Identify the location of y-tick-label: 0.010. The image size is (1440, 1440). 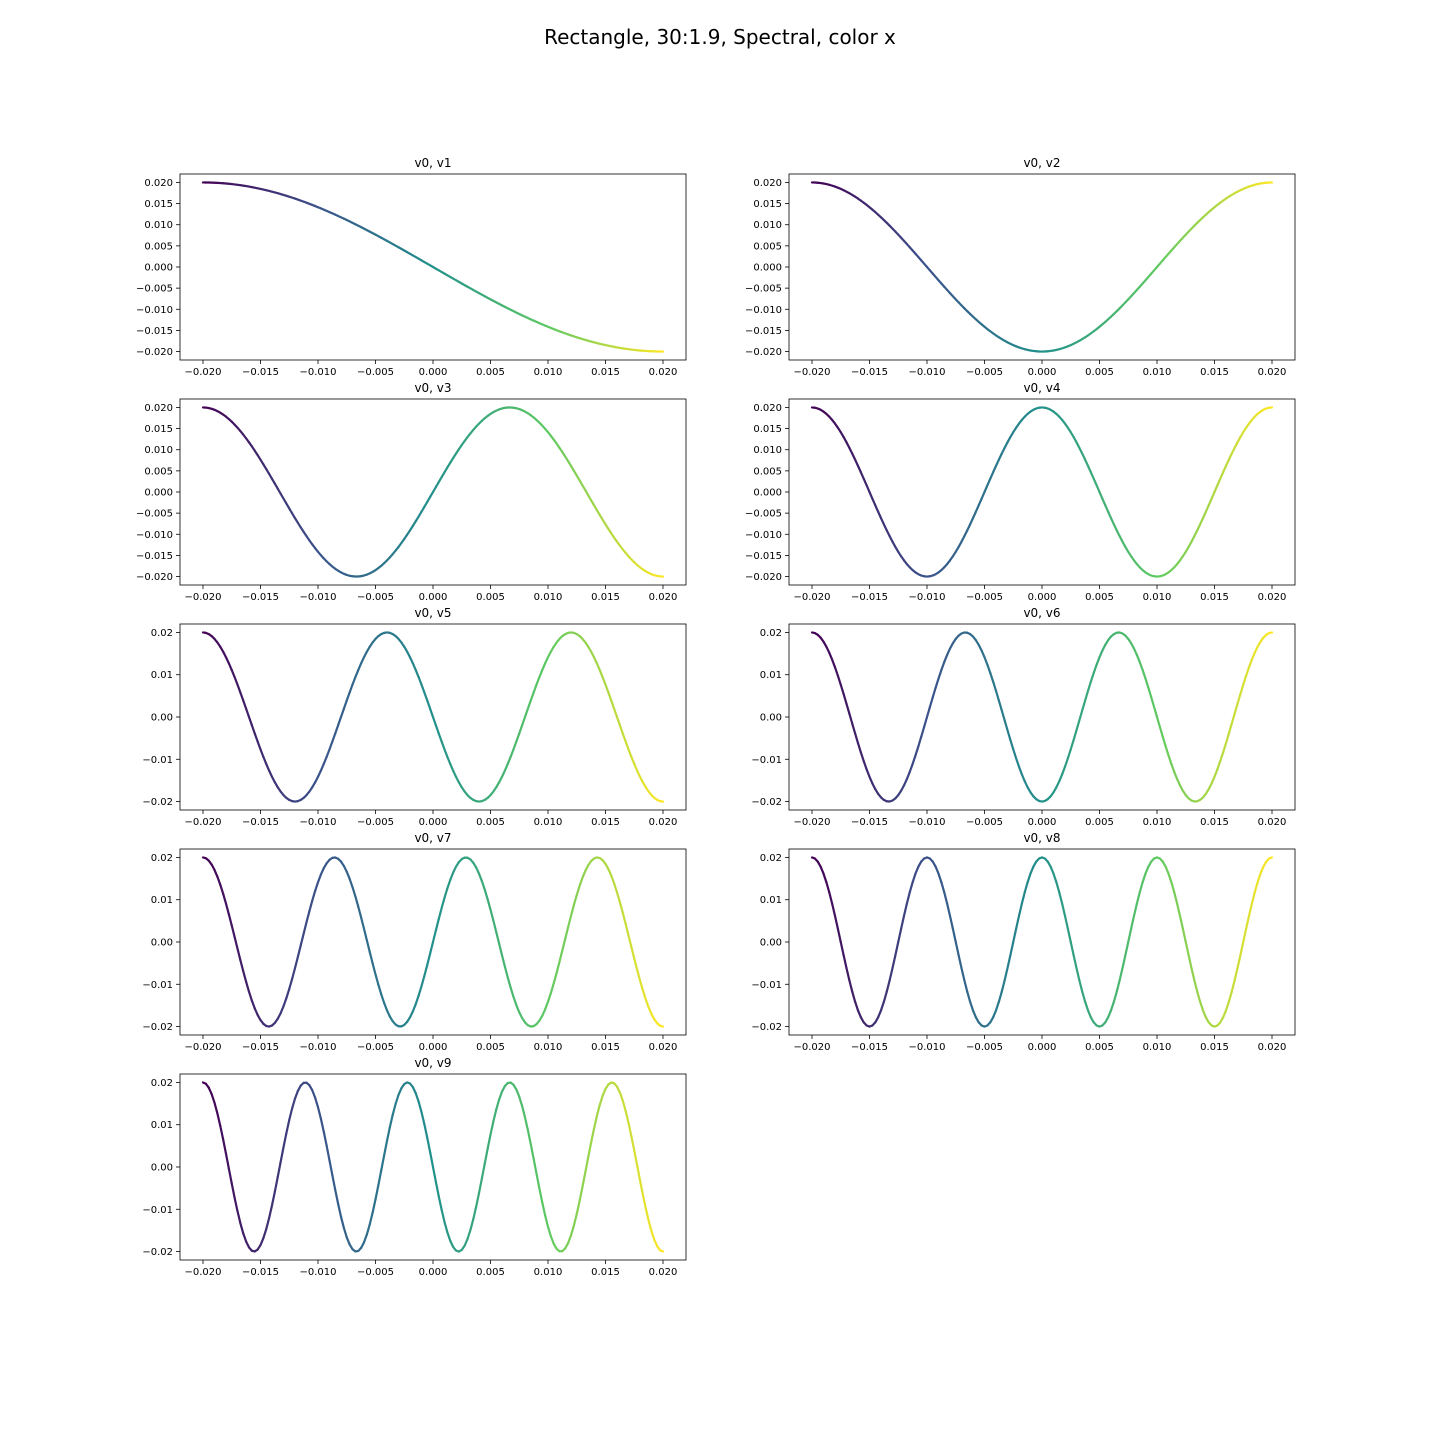
(767, 225).